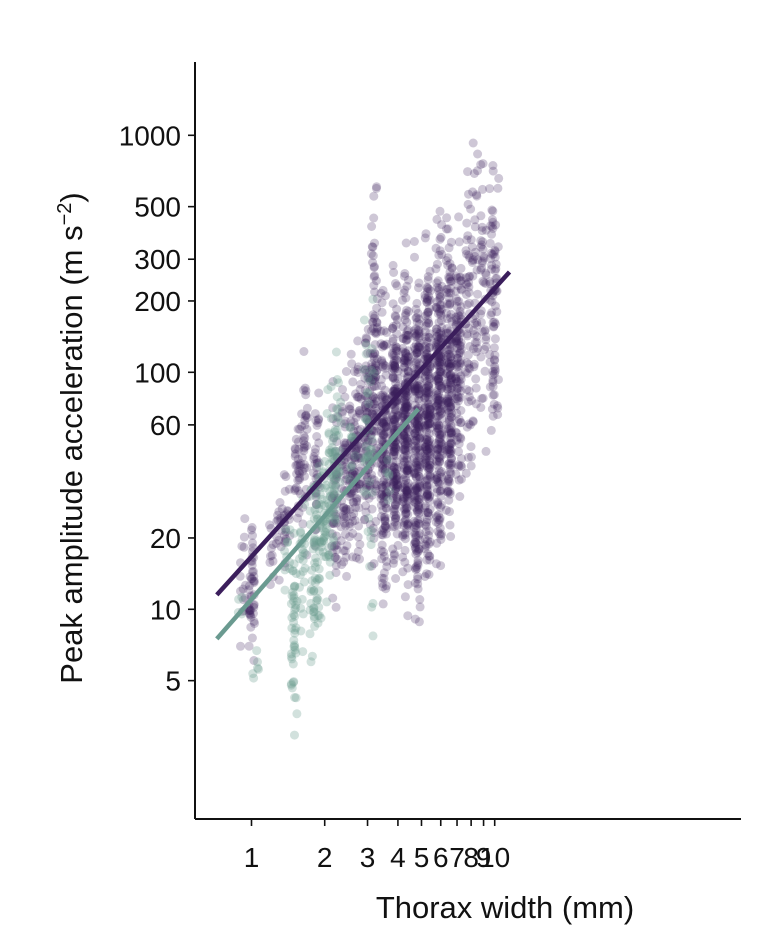 The width and height of the screenshot is (774, 944). I want to click on x-tick-label: 2, so click(325, 857).